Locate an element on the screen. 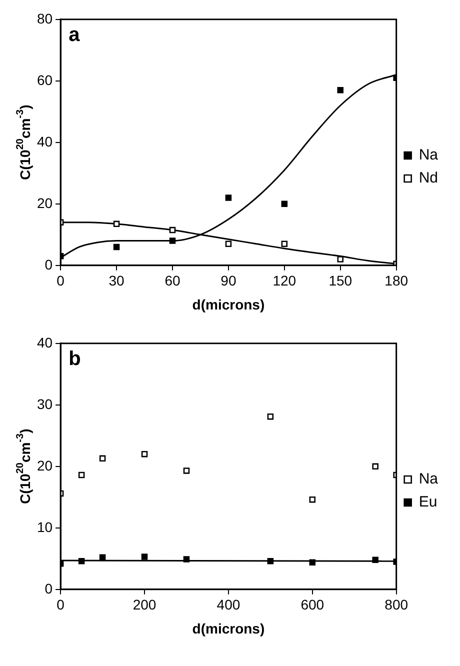  x-tick-label: 90 is located at coordinates (228, 280).